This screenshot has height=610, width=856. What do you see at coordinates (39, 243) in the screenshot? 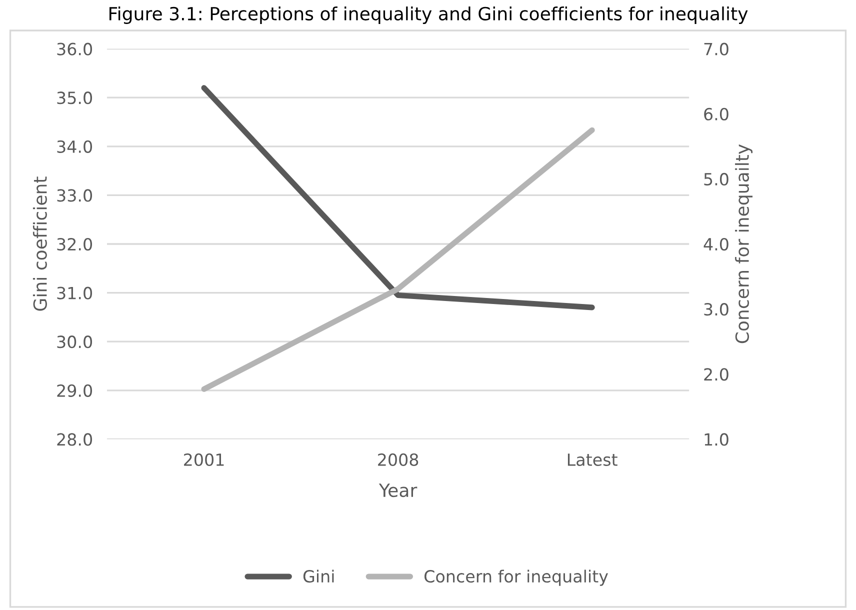
I see `y-axis-title: Gini coefficient` at bounding box center [39, 243].